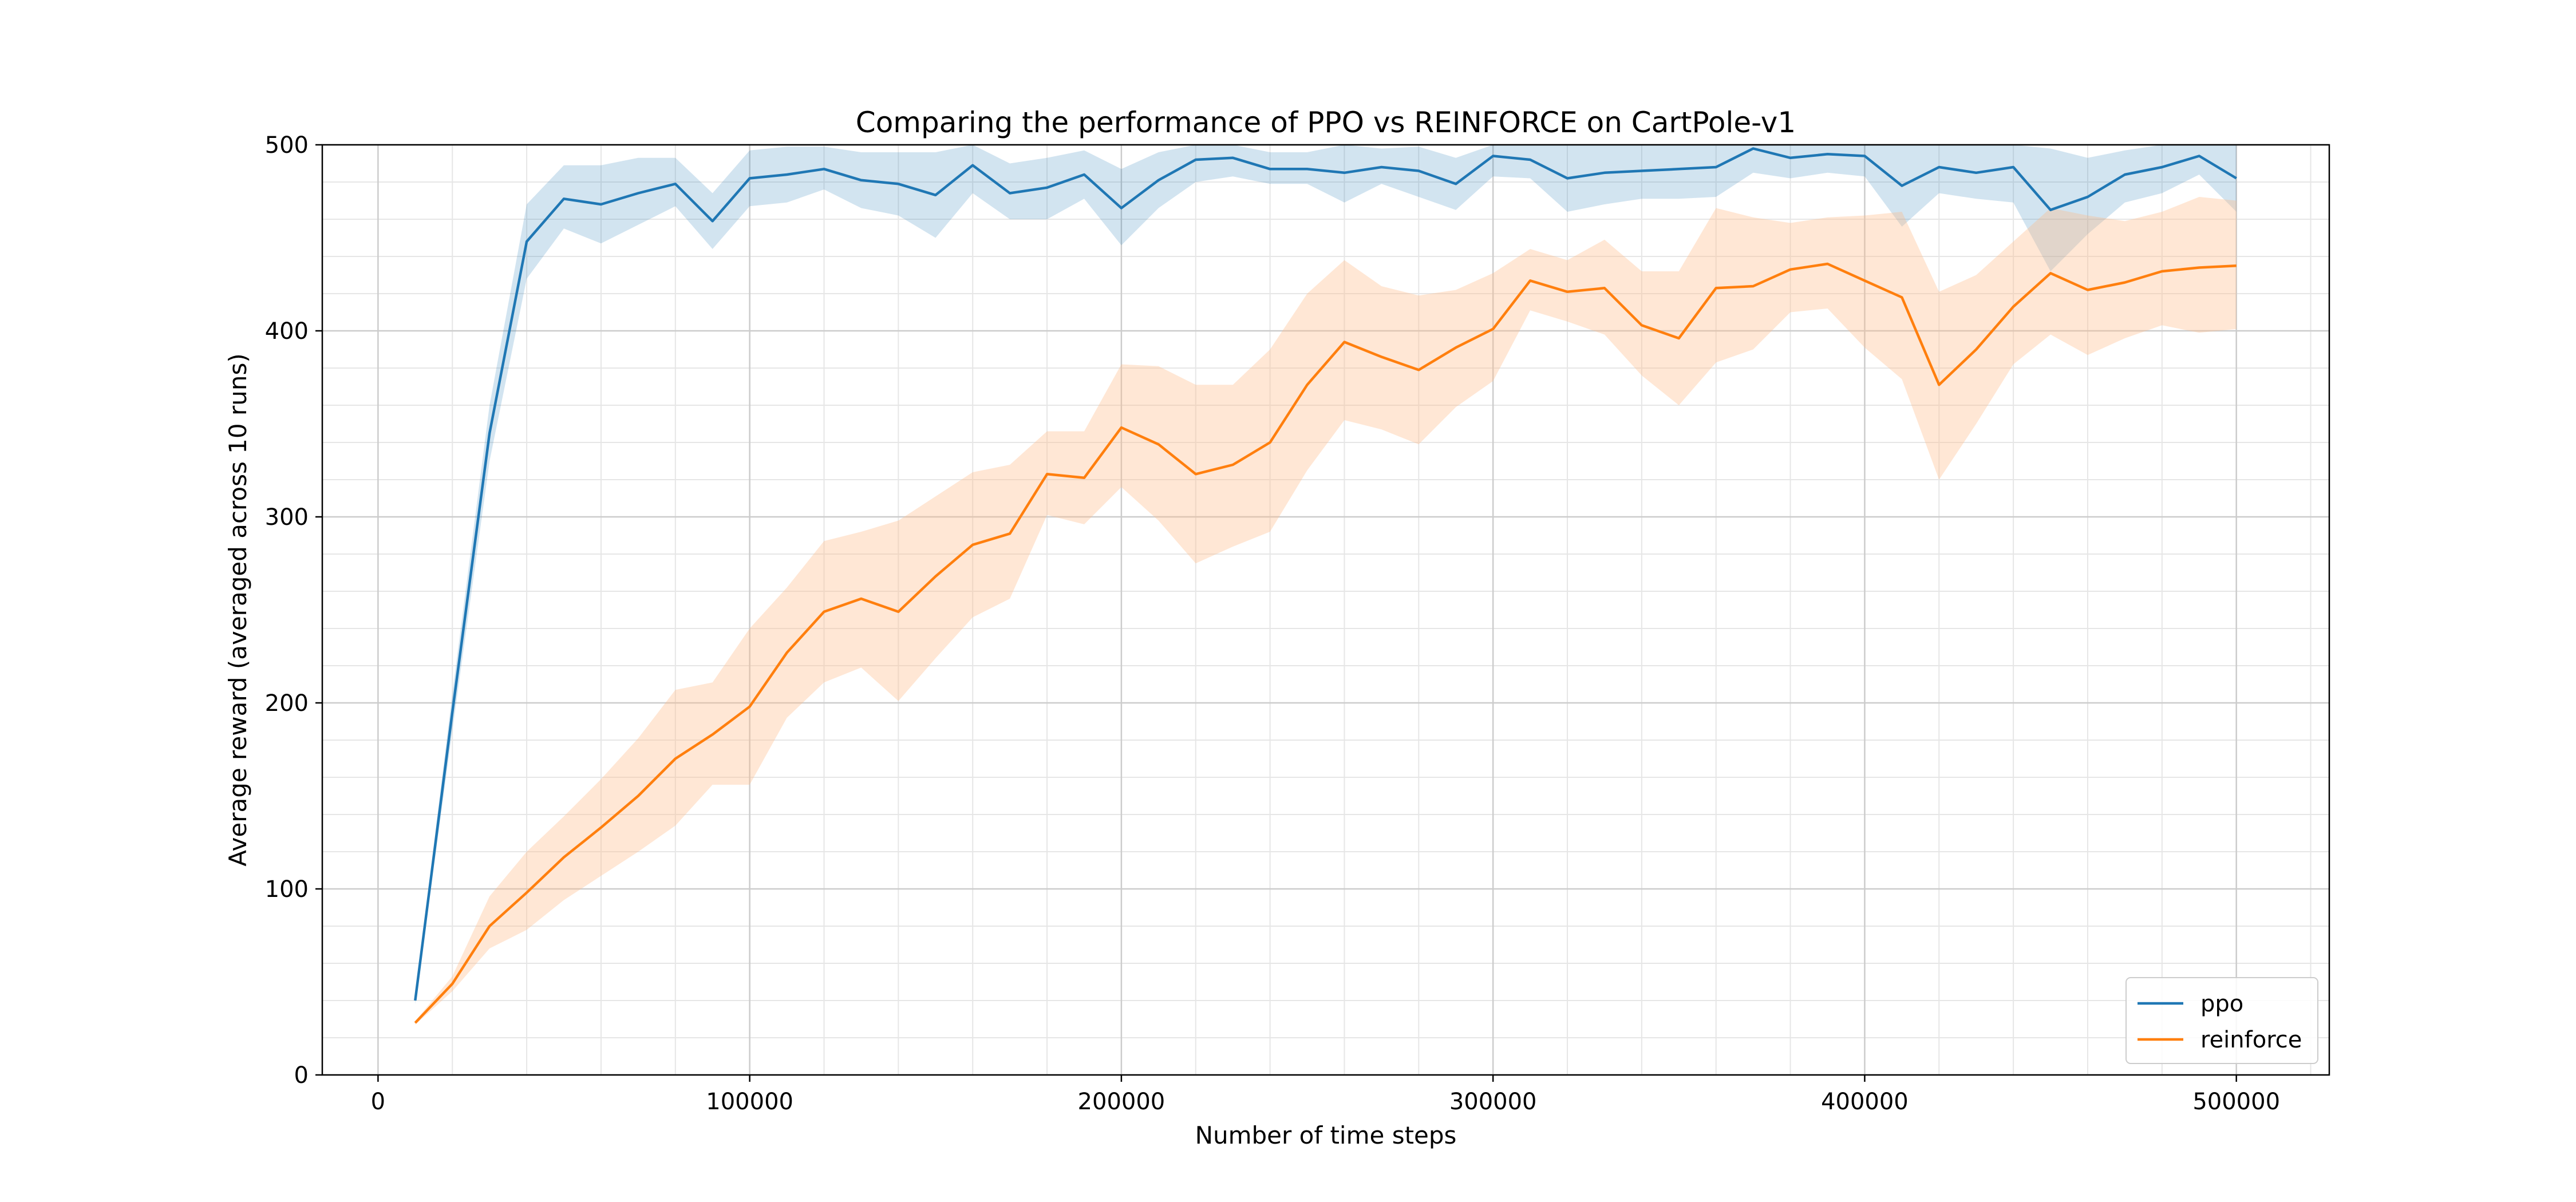 The image size is (2576, 1202). What do you see at coordinates (2251, 1040) in the screenshot?
I see `legend-label-reinforce: reinforce` at bounding box center [2251, 1040].